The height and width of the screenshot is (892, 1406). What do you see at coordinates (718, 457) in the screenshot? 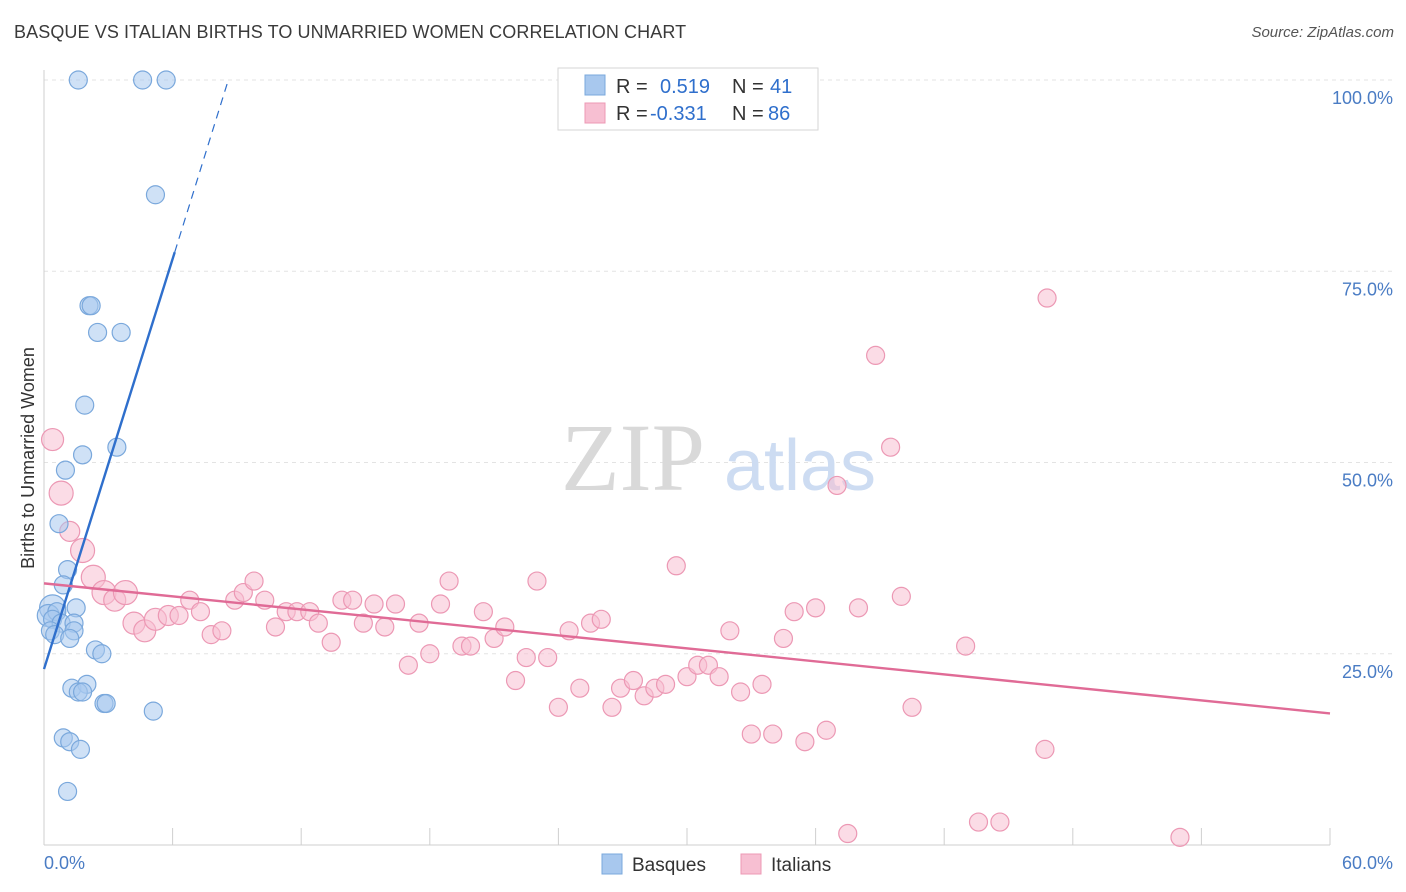
I see `watermark: ZIP atlas` at bounding box center [718, 457].